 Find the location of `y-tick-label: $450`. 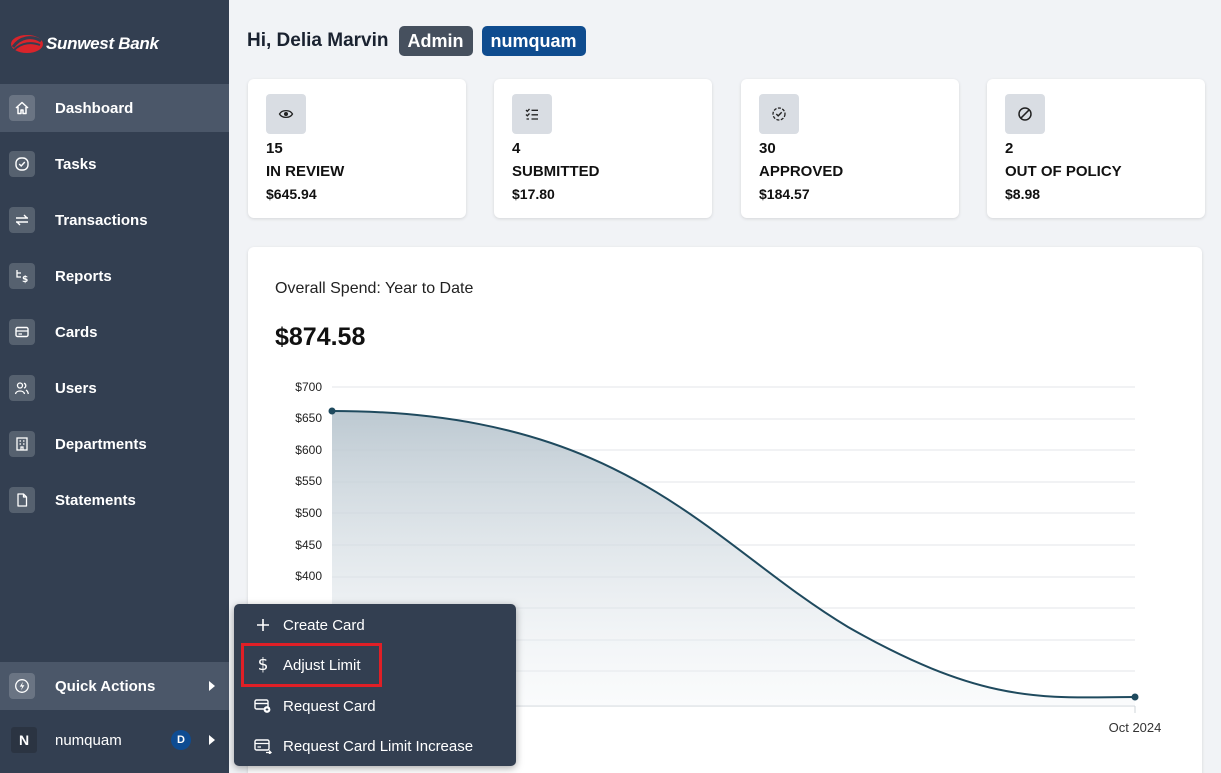

y-tick-label: $450 is located at coordinates (308, 545).